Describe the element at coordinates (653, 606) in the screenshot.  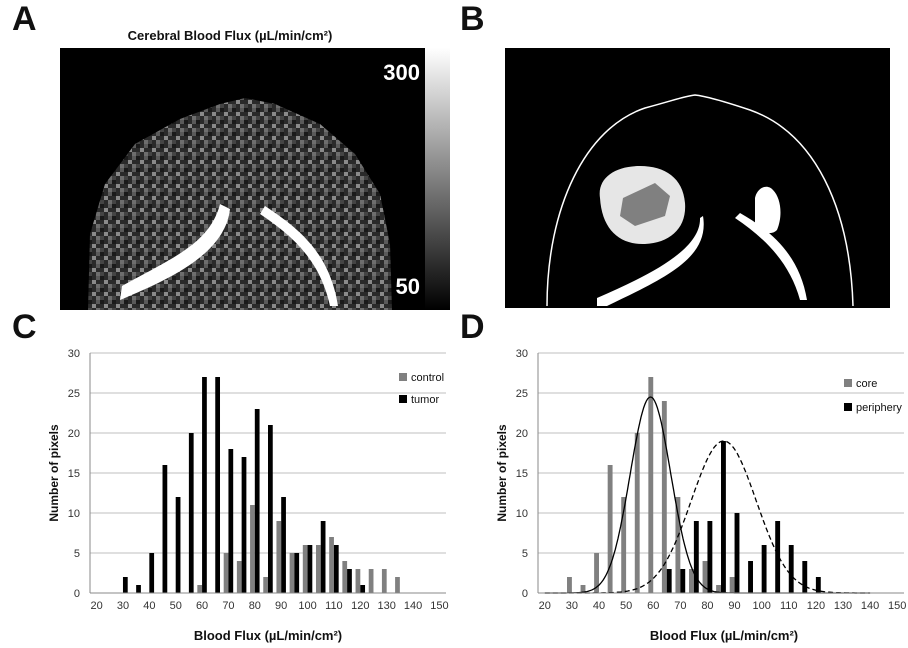
I see `x-tick-label: 60` at that location.